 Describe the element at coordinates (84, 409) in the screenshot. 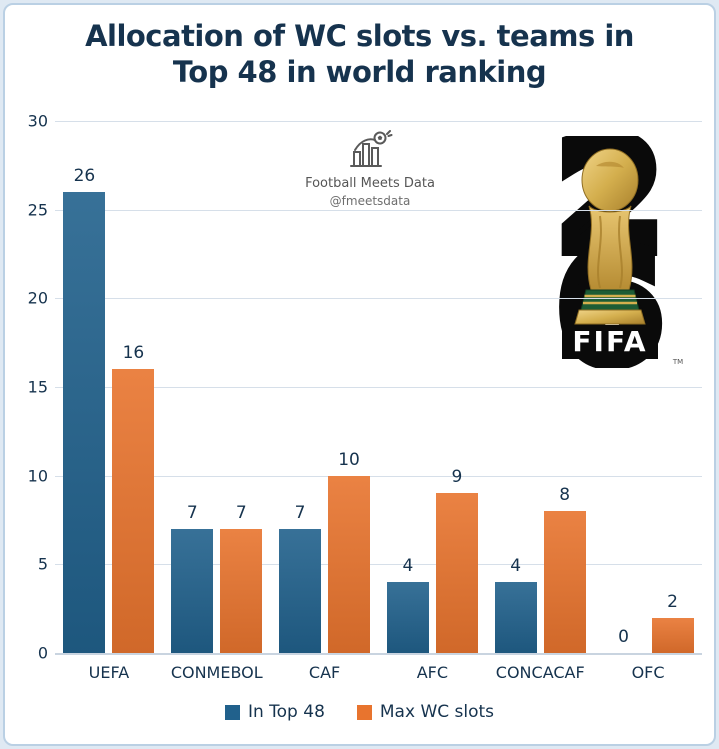

I see `bar-in-top-48-uefa: 26` at that location.